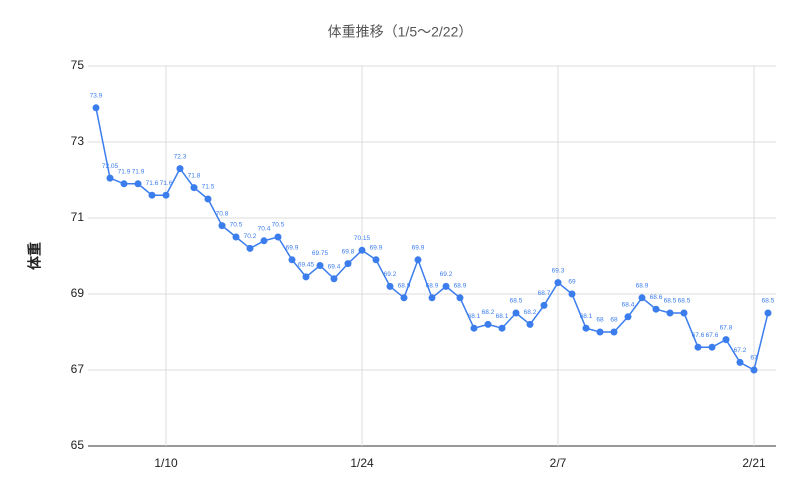 The image size is (800, 493). I want to click on y-tick-label: 73, so click(78, 141).